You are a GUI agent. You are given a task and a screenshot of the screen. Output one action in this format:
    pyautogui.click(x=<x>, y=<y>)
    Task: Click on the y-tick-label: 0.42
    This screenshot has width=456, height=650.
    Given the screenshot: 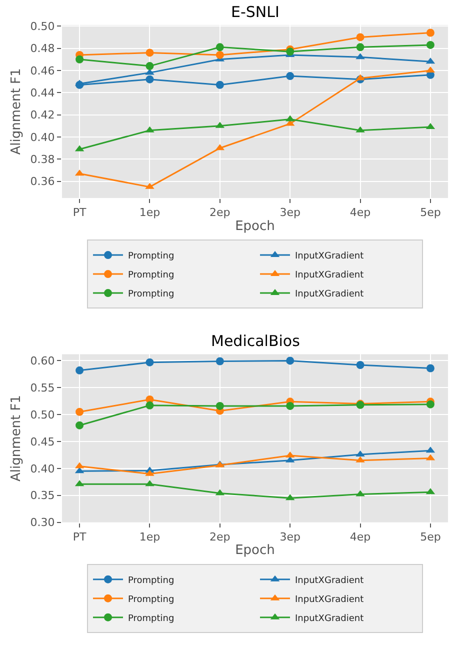 What is the action you would take?
    pyautogui.click(x=42, y=115)
    